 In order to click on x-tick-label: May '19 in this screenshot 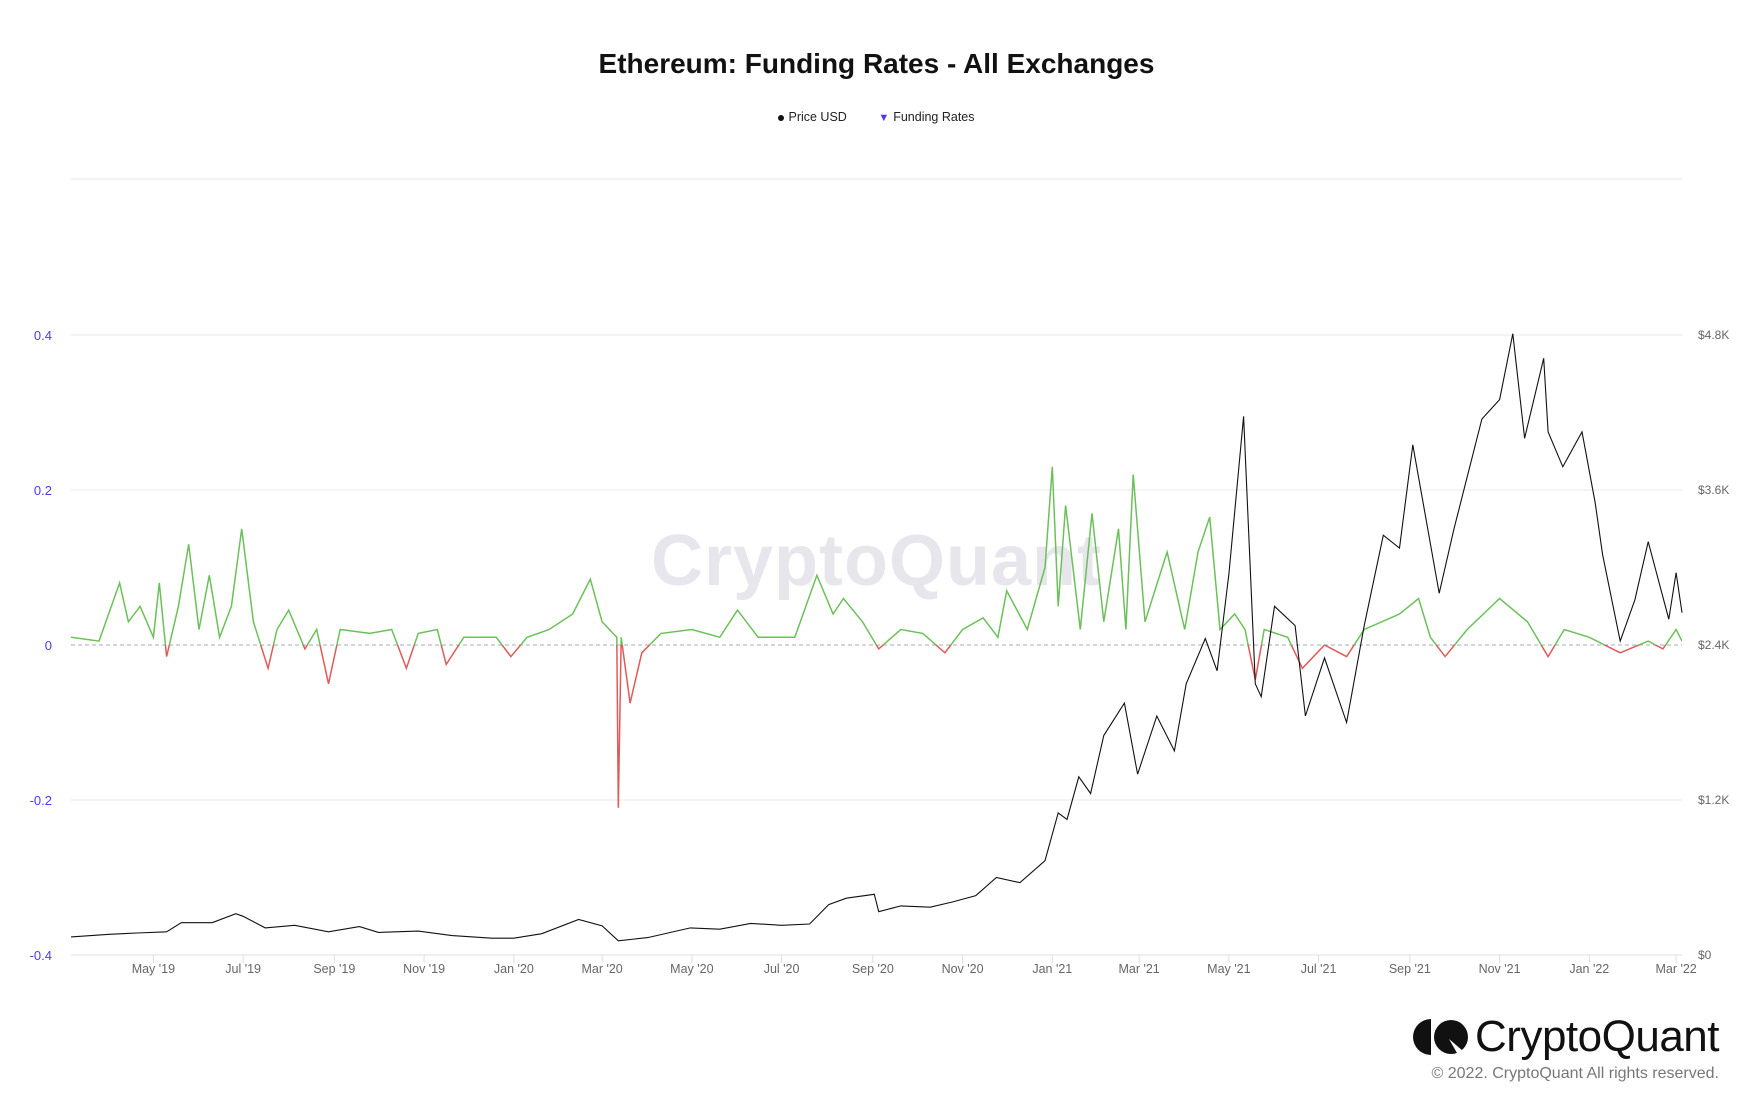, I will do `click(153, 969)`.